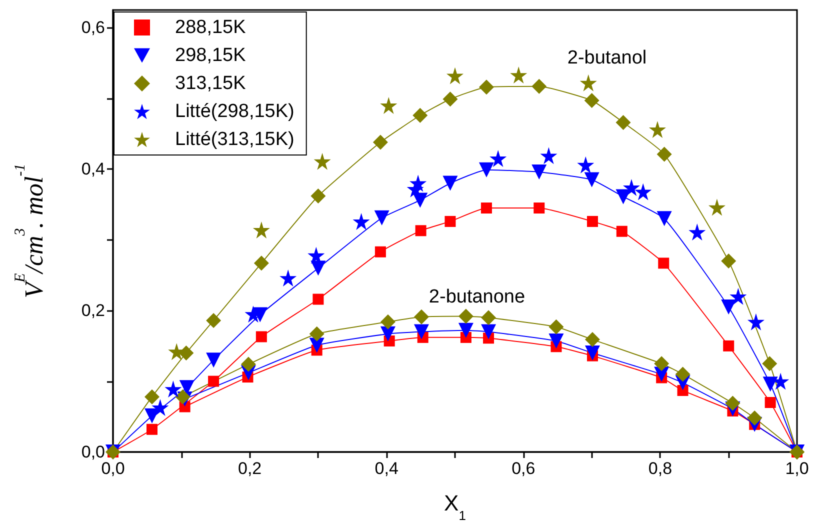  I want to click on legend-label: Litté(298,15K), so click(234, 111).